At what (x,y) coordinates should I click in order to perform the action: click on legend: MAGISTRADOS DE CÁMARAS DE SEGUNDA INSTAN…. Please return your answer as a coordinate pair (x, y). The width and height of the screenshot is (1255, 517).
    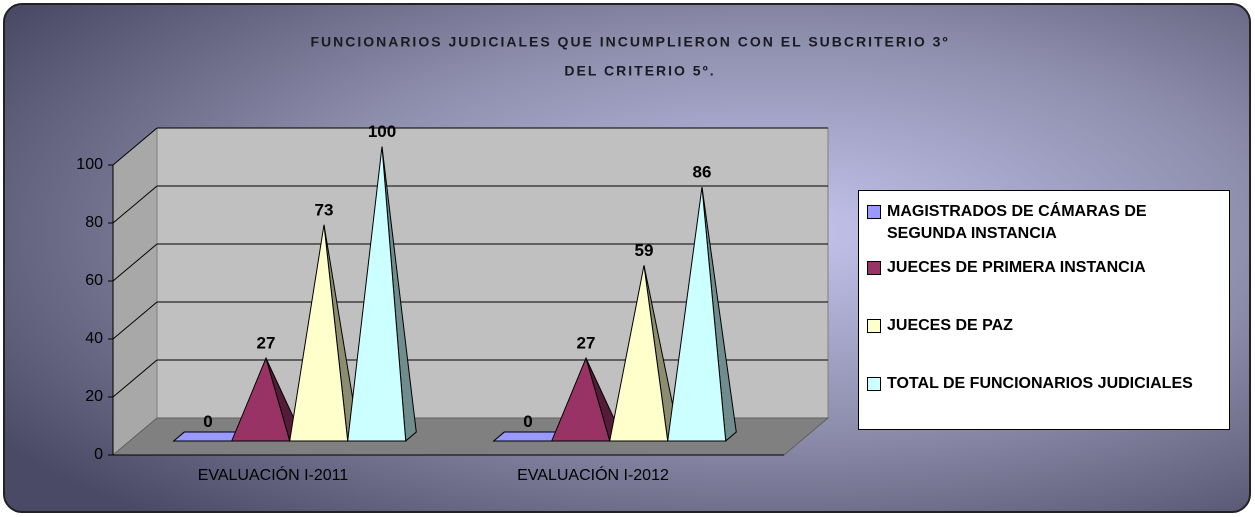
    Looking at the image, I should click on (1044, 310).